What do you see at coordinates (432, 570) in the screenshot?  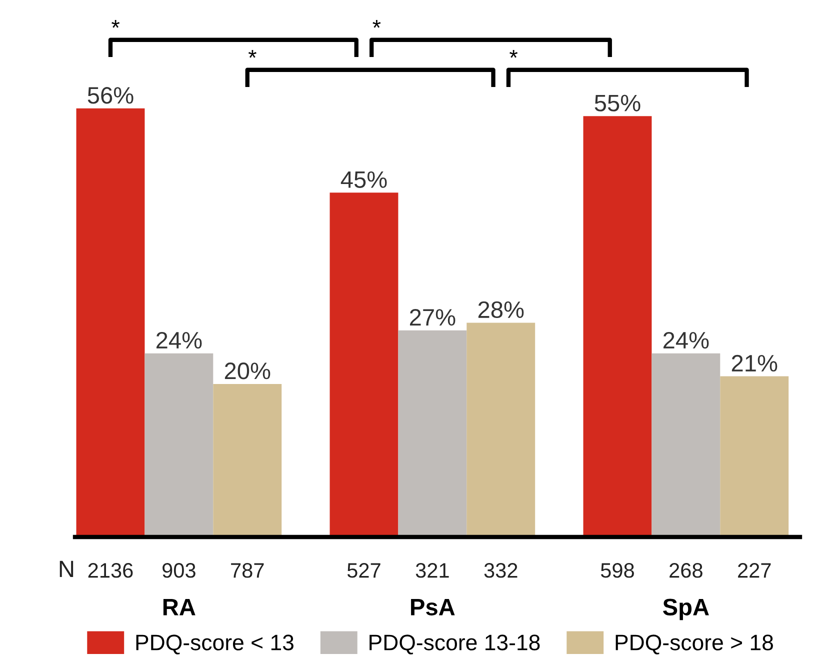 I see `text: 321` at bounding box center [432, 570].